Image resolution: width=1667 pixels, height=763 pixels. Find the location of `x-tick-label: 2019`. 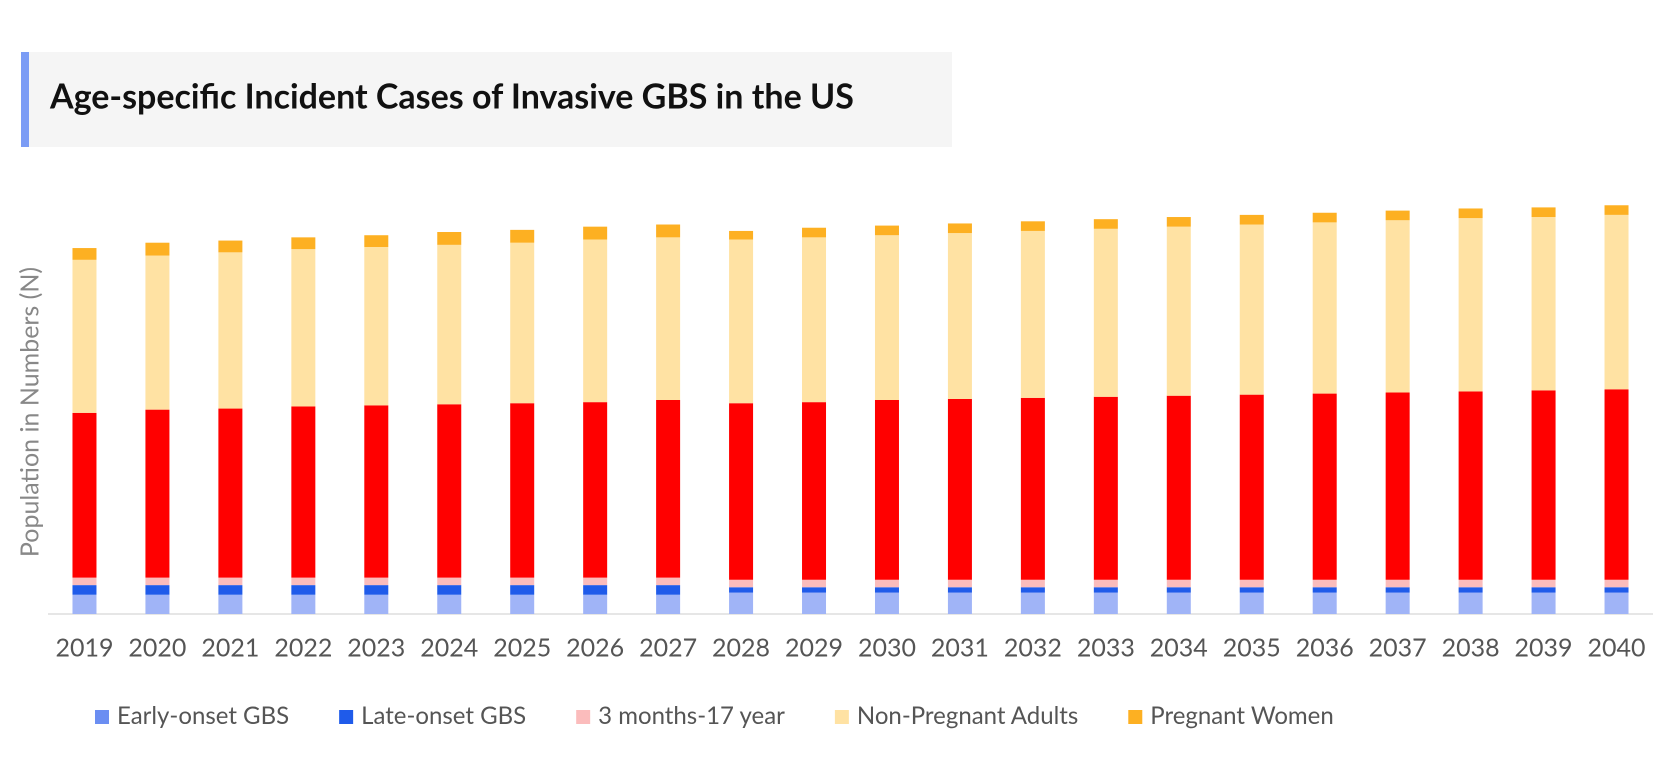

x-tick-label: 2019 is located at coordinates (84, 647).